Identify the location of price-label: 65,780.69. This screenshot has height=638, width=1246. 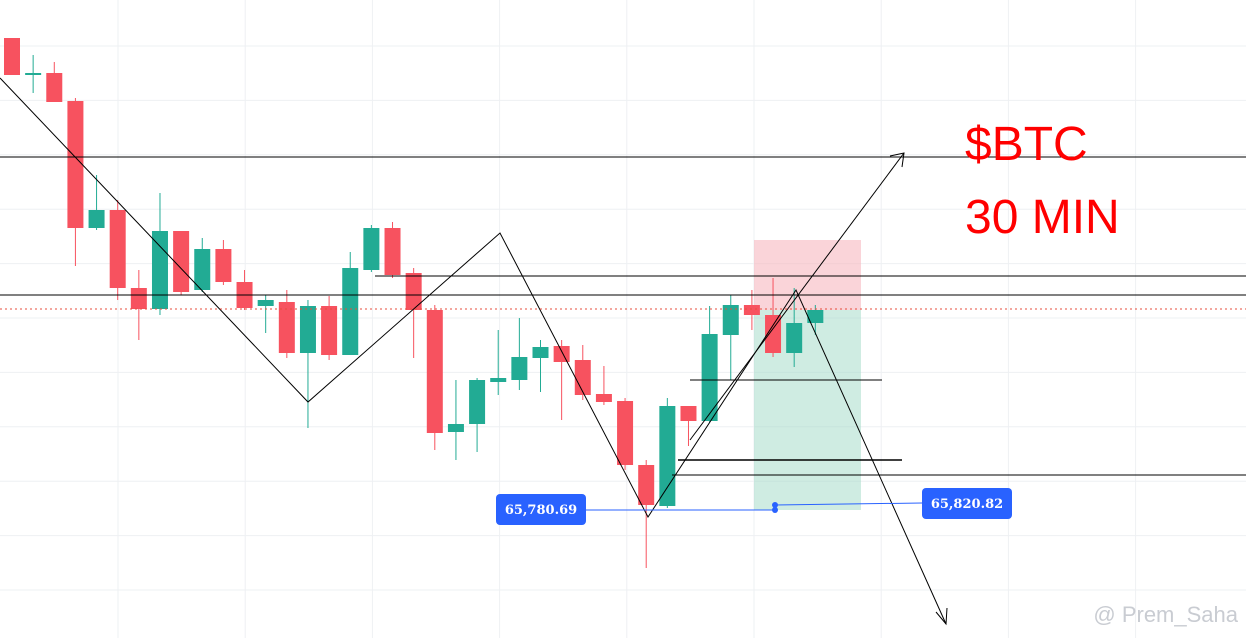
(541, 510).